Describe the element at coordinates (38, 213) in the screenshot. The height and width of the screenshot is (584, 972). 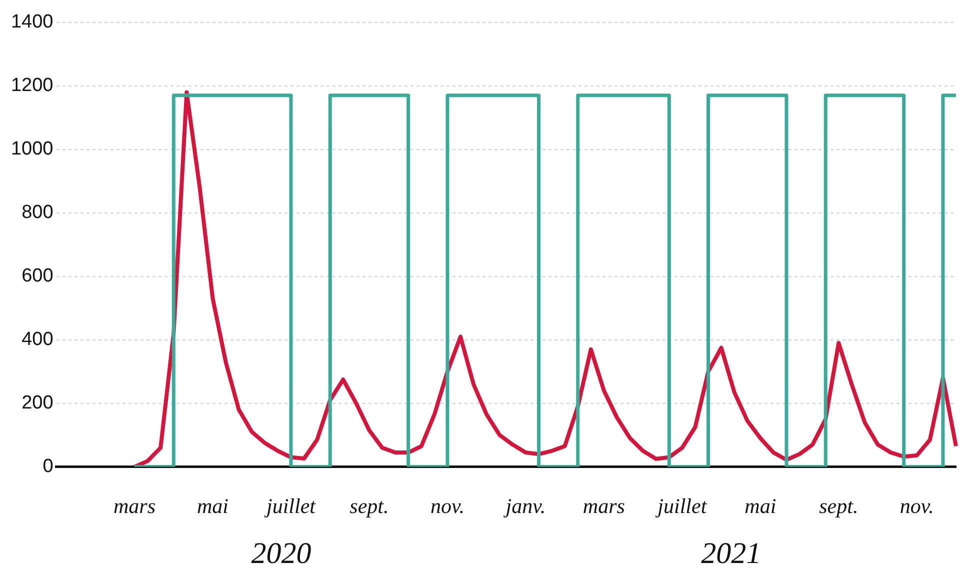
I see `y-tick-label: 800` at that location.